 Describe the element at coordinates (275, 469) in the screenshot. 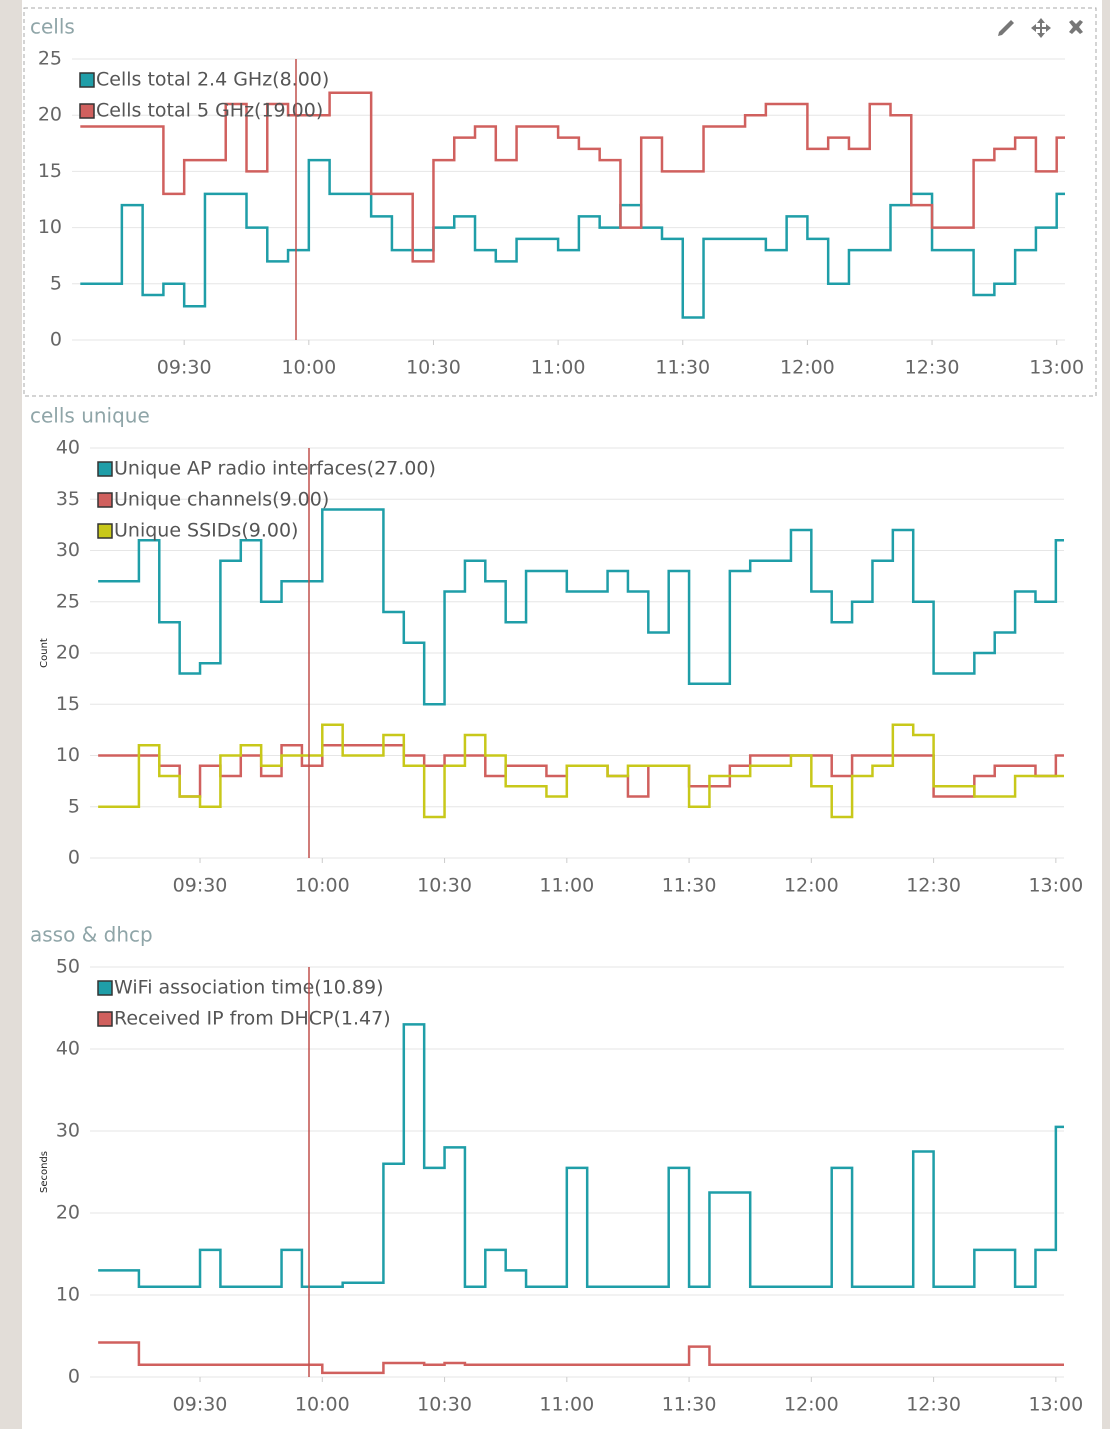

I see `legend-label: Unique AP radio interfaces(27.00)` at that location.